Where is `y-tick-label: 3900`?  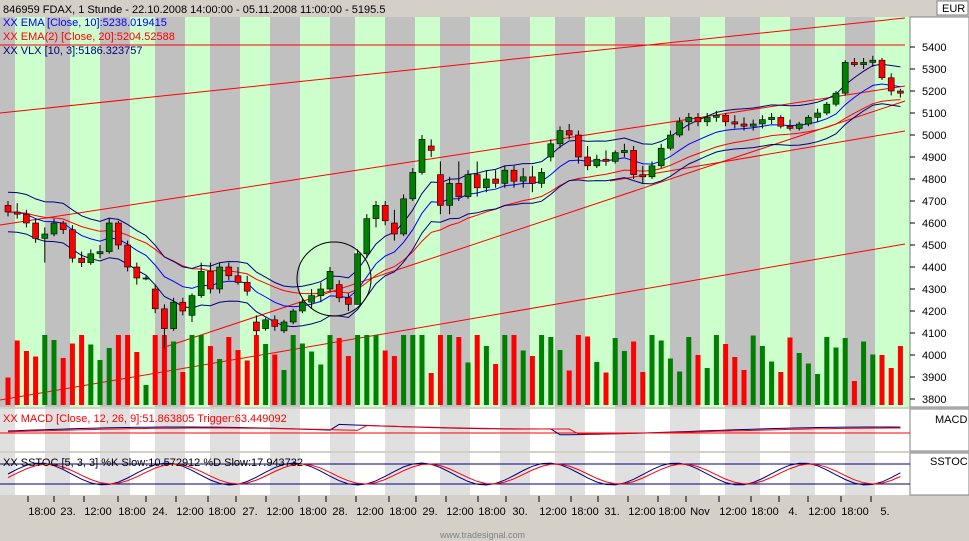 y-tick-label: 3900 is located at coordinates (934, 378).